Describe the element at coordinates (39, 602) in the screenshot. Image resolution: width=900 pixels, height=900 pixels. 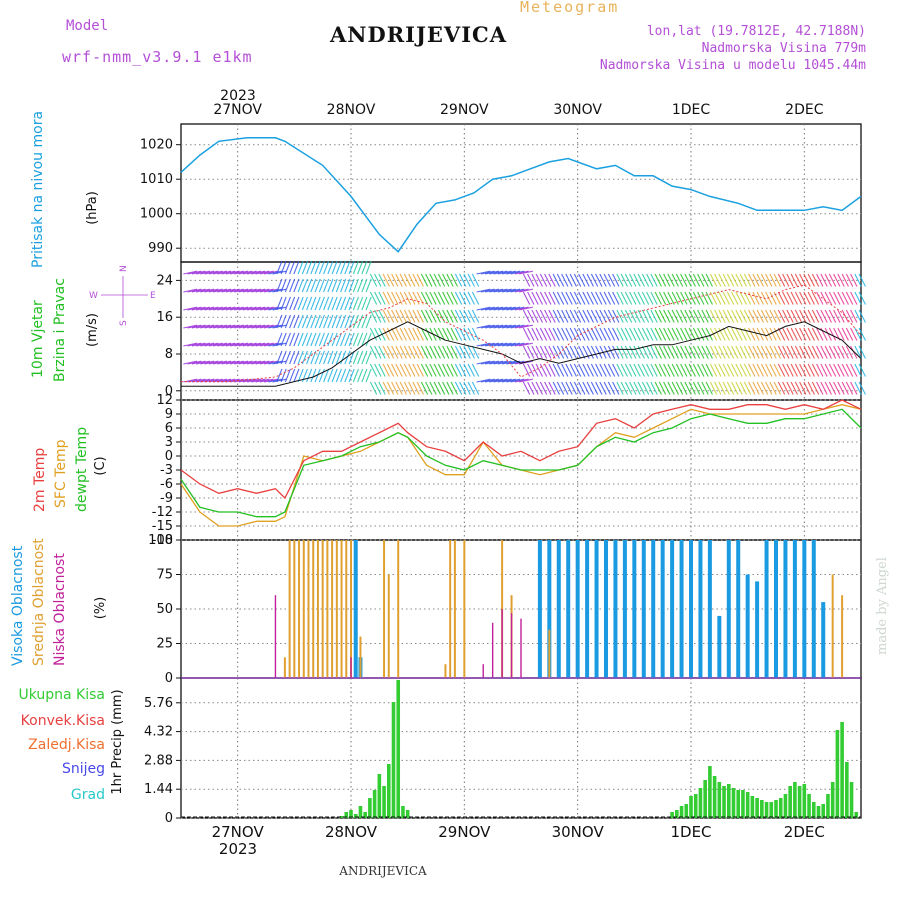
I see `mid-cloud-label: Srednja Oblacnost` at that location.